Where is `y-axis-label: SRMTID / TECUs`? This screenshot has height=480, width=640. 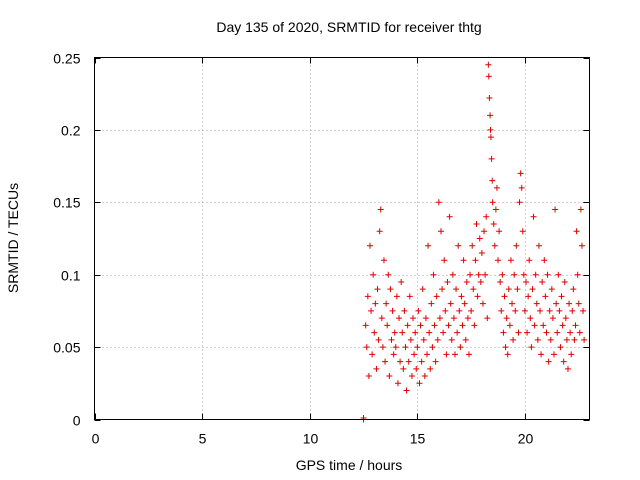
y-axis-label: SRMTID / TECUs is located at coordinates (13, 238).